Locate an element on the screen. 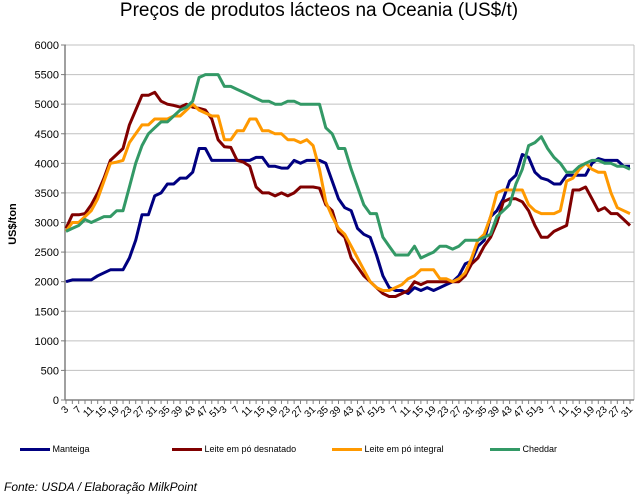 This screenshot has width=638, height=496. y-tick-label: 4500 is located at coordinates (47, 135).